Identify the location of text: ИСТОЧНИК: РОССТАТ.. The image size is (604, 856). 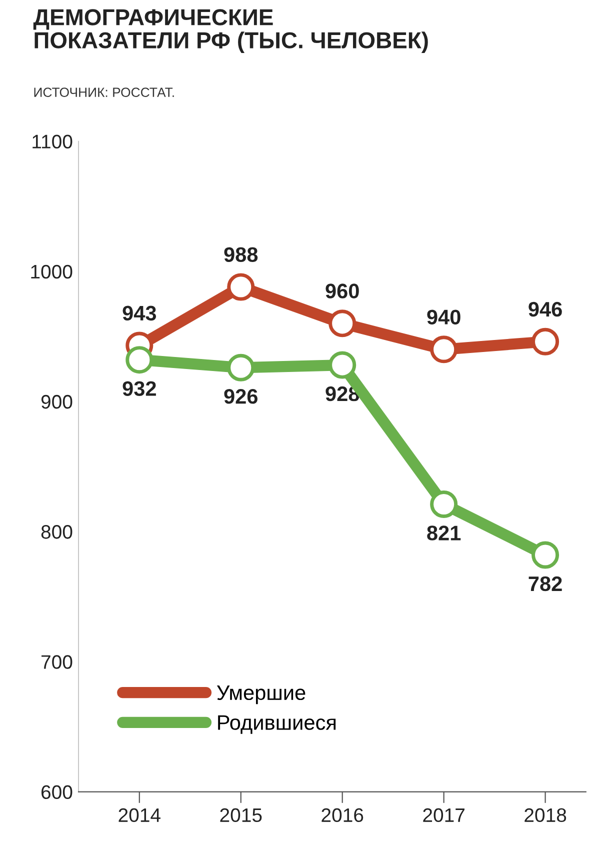
(104, 93).